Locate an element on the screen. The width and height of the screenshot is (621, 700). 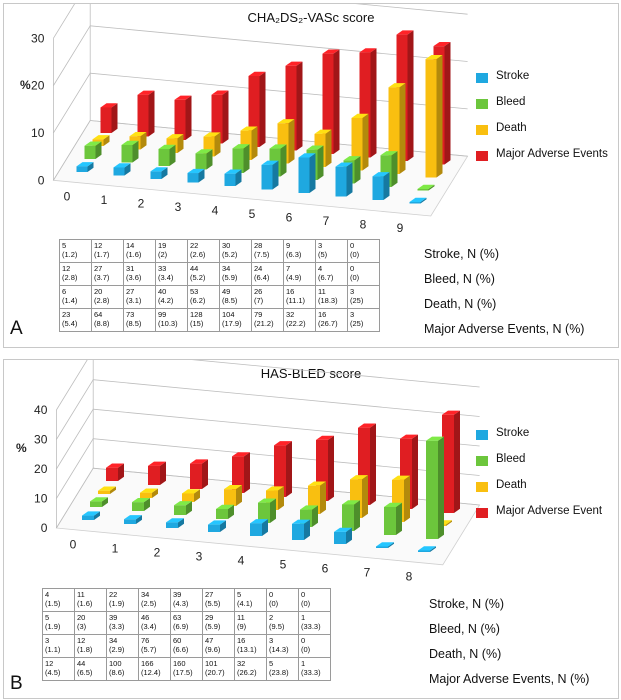
x-tick-label: 3 is located at coordinates (178, 207).